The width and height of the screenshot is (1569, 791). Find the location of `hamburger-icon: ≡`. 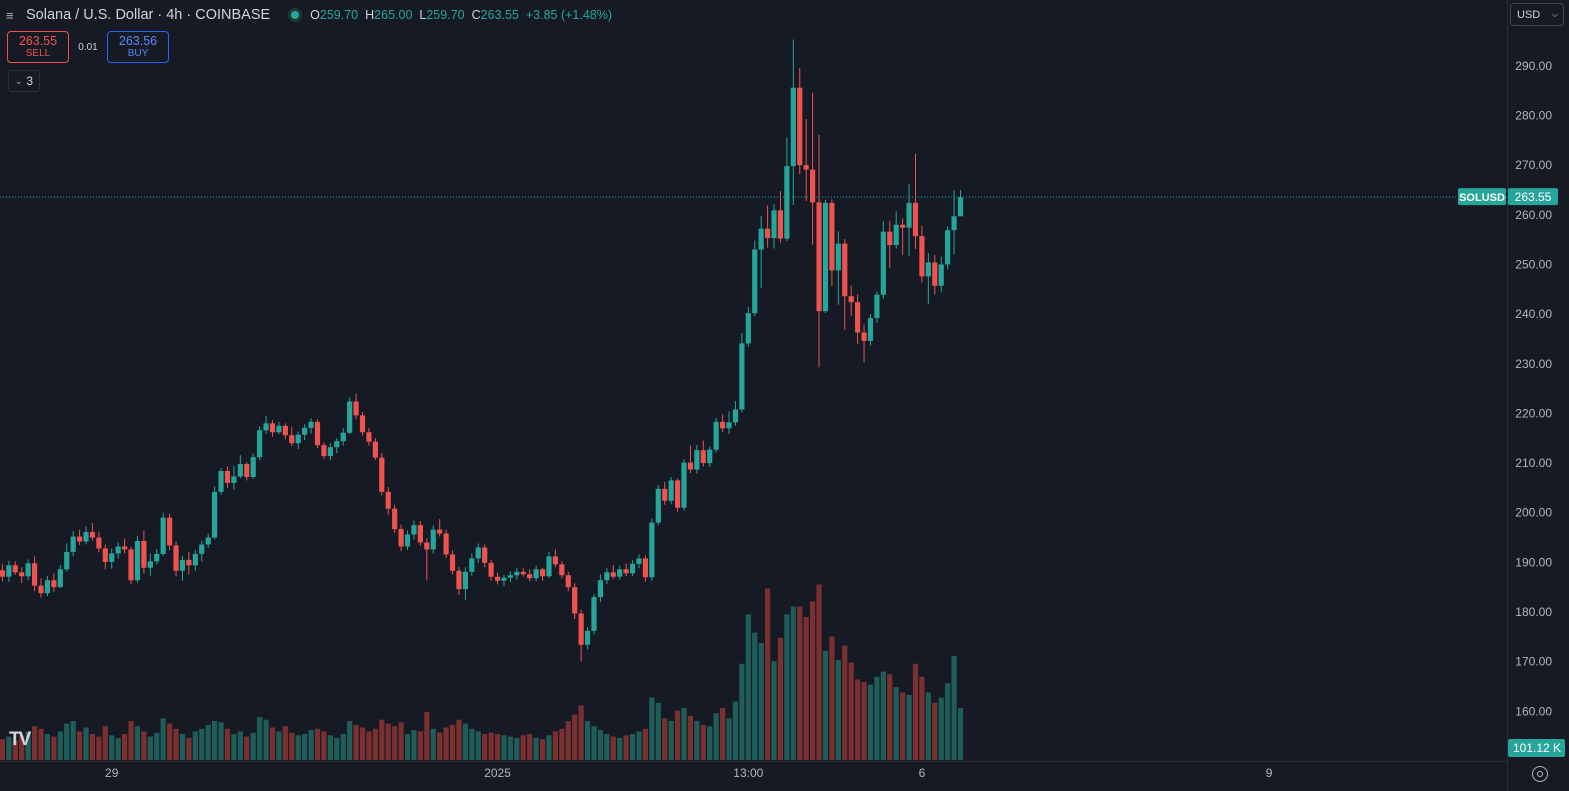

hamburger-icon: ≡ is located at coordinates (10, 15).